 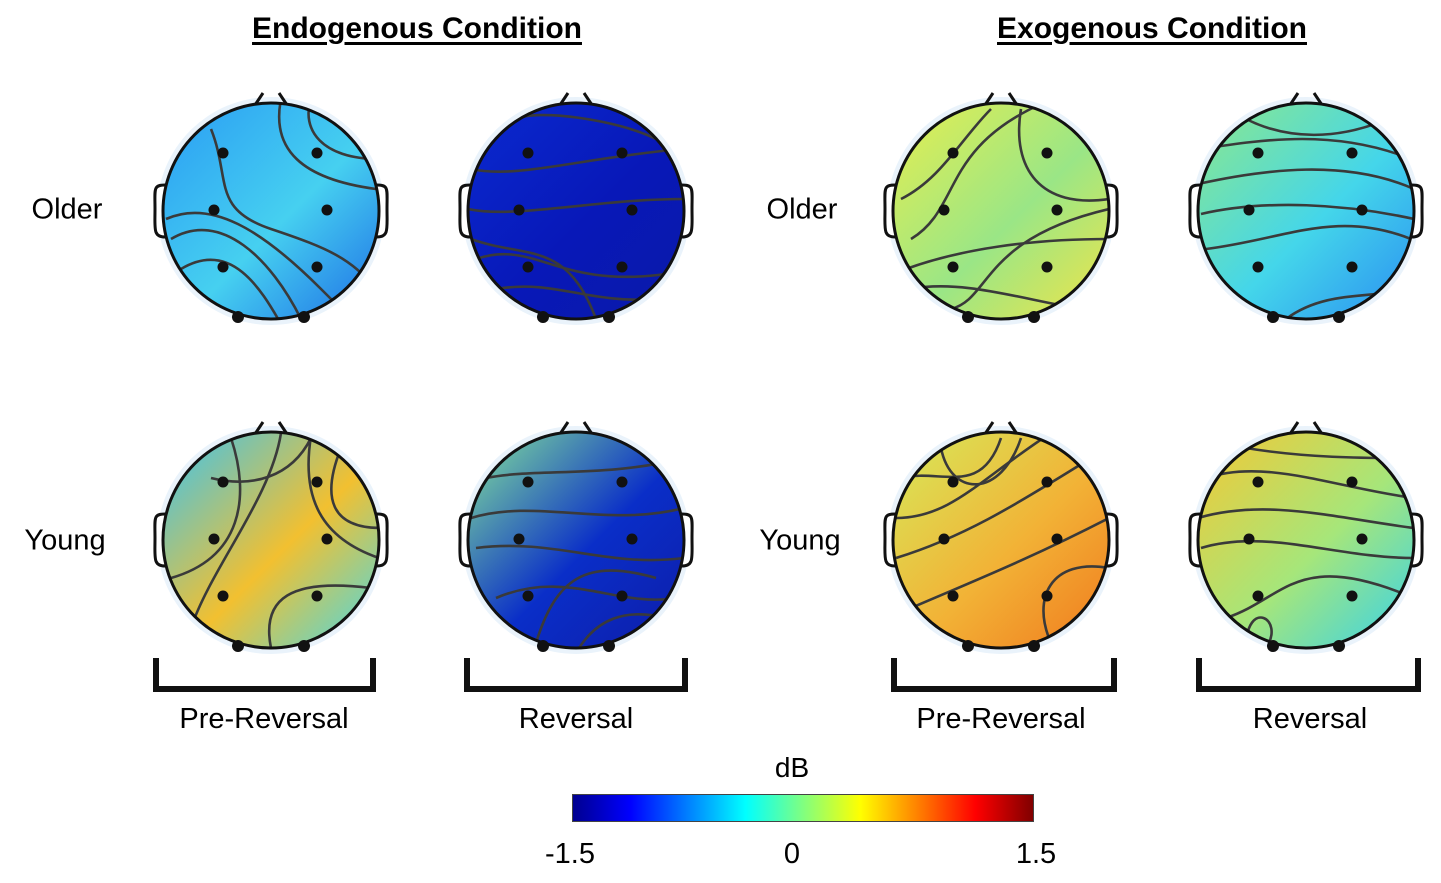 I want to click on topomap-endo-young-pre, so click(x=271, y=537).